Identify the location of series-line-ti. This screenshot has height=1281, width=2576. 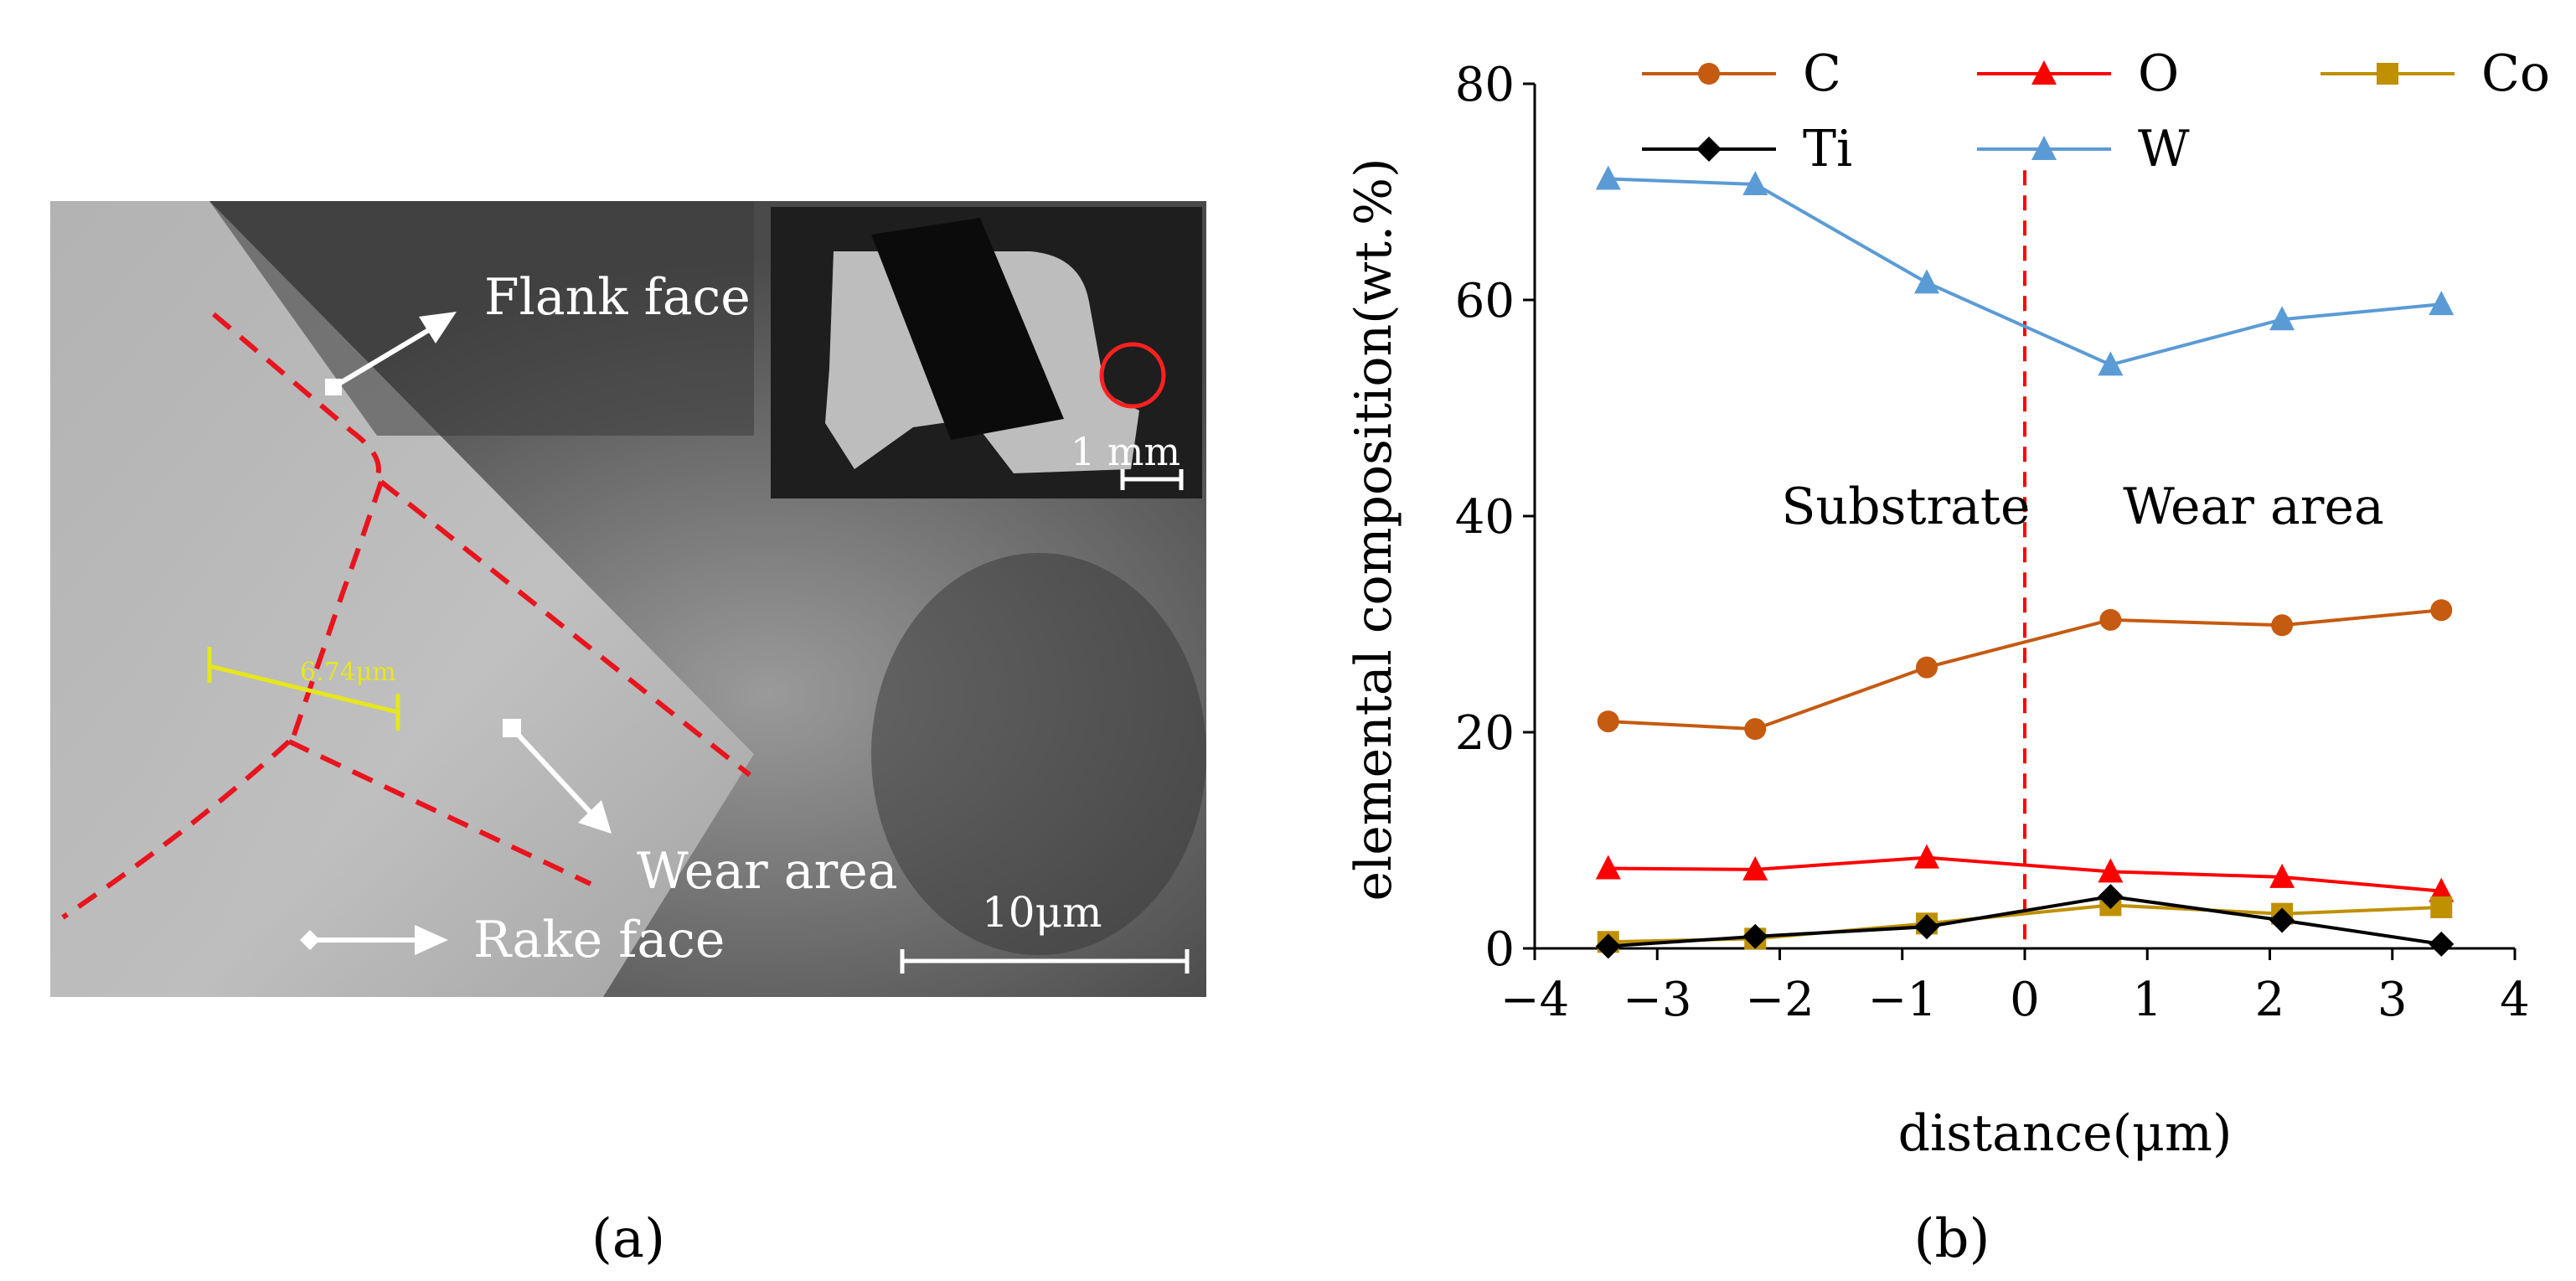
(2025, 921).